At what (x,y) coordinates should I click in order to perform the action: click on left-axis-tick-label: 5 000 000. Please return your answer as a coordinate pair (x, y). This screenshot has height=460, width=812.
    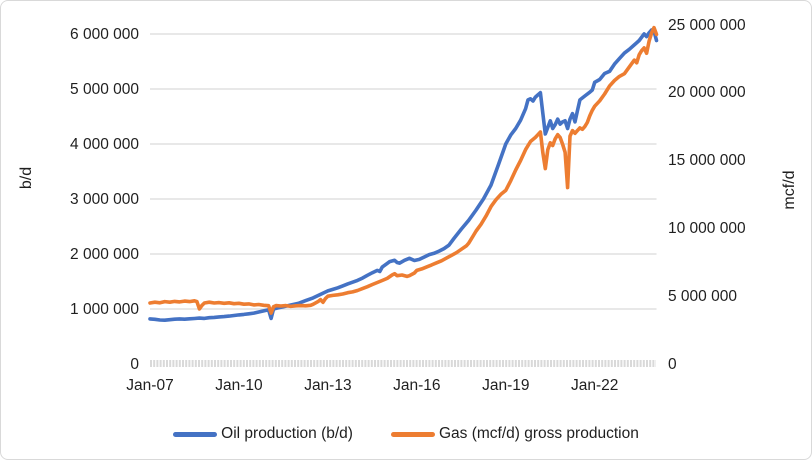
    Looking at the image, I should click on (104, 89).